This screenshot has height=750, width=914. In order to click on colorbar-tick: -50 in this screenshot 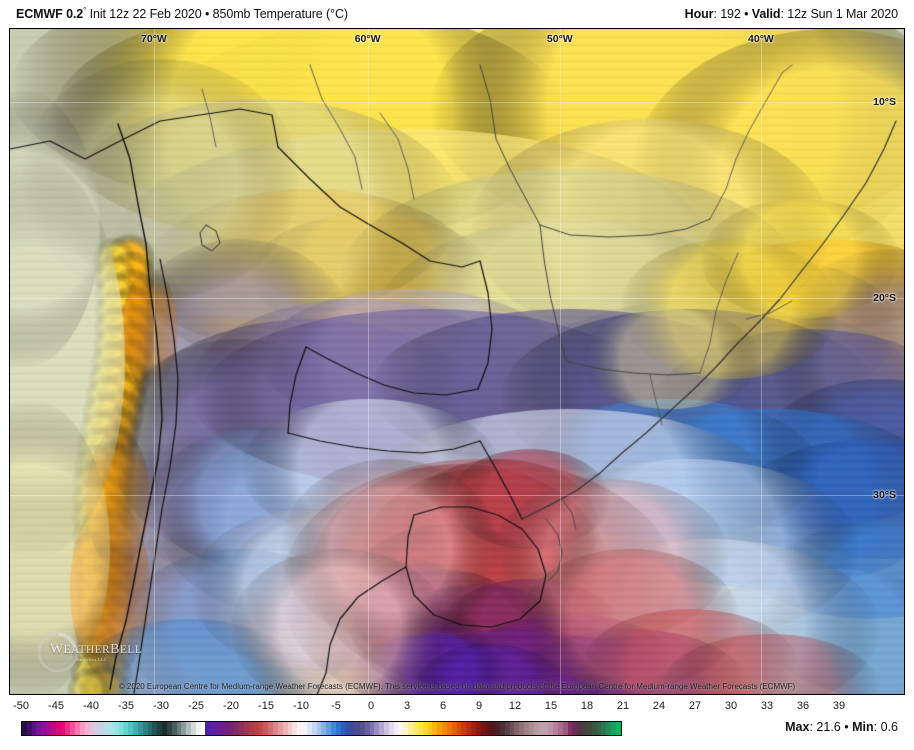, I will do `click(21, 706)`.